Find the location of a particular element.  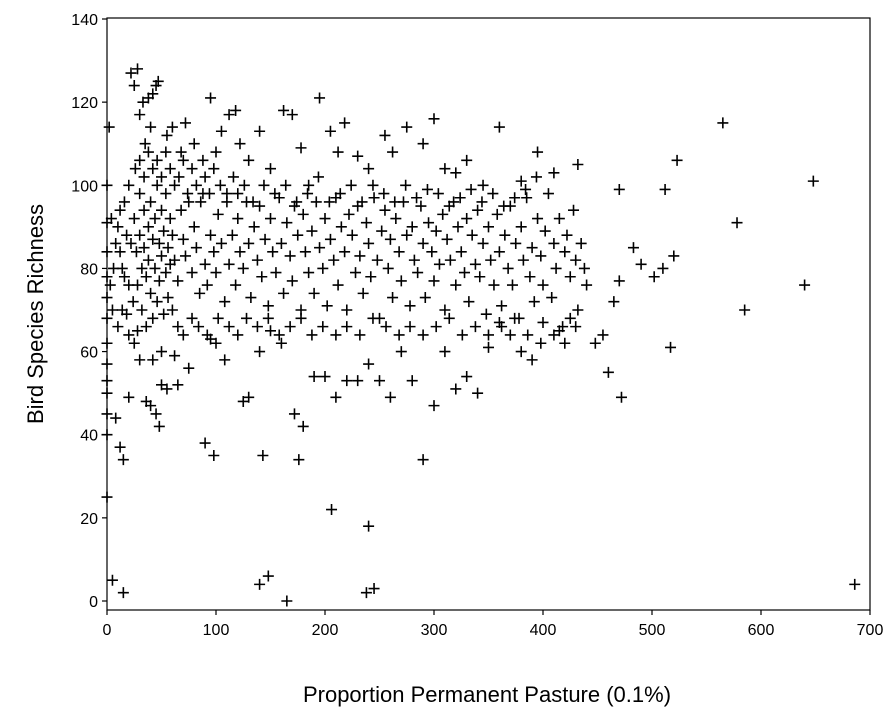

y-tick-label: 20 is located at coordinates (89, 519).